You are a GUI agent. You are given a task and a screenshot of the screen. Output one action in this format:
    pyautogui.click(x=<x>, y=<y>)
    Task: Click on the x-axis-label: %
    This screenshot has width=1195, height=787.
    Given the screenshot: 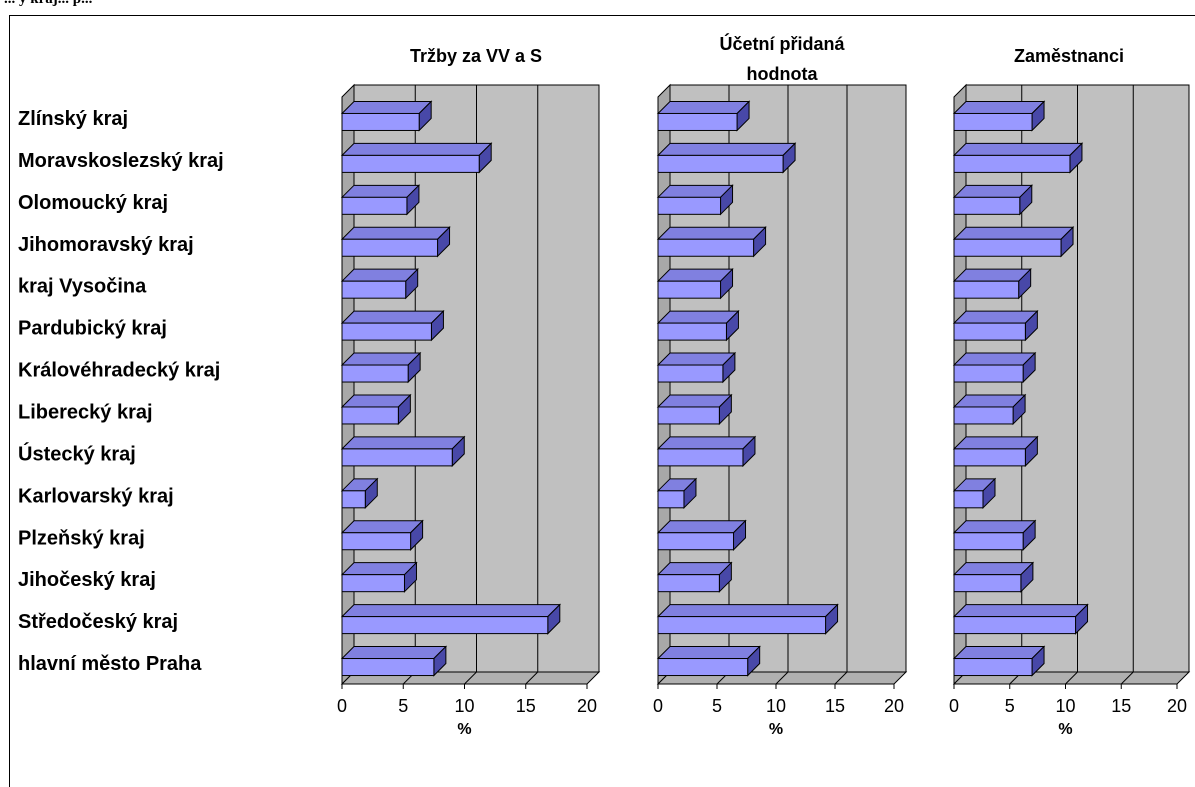 What is the action you would take?
    pyautogui.click(x=1065, y=729)
    